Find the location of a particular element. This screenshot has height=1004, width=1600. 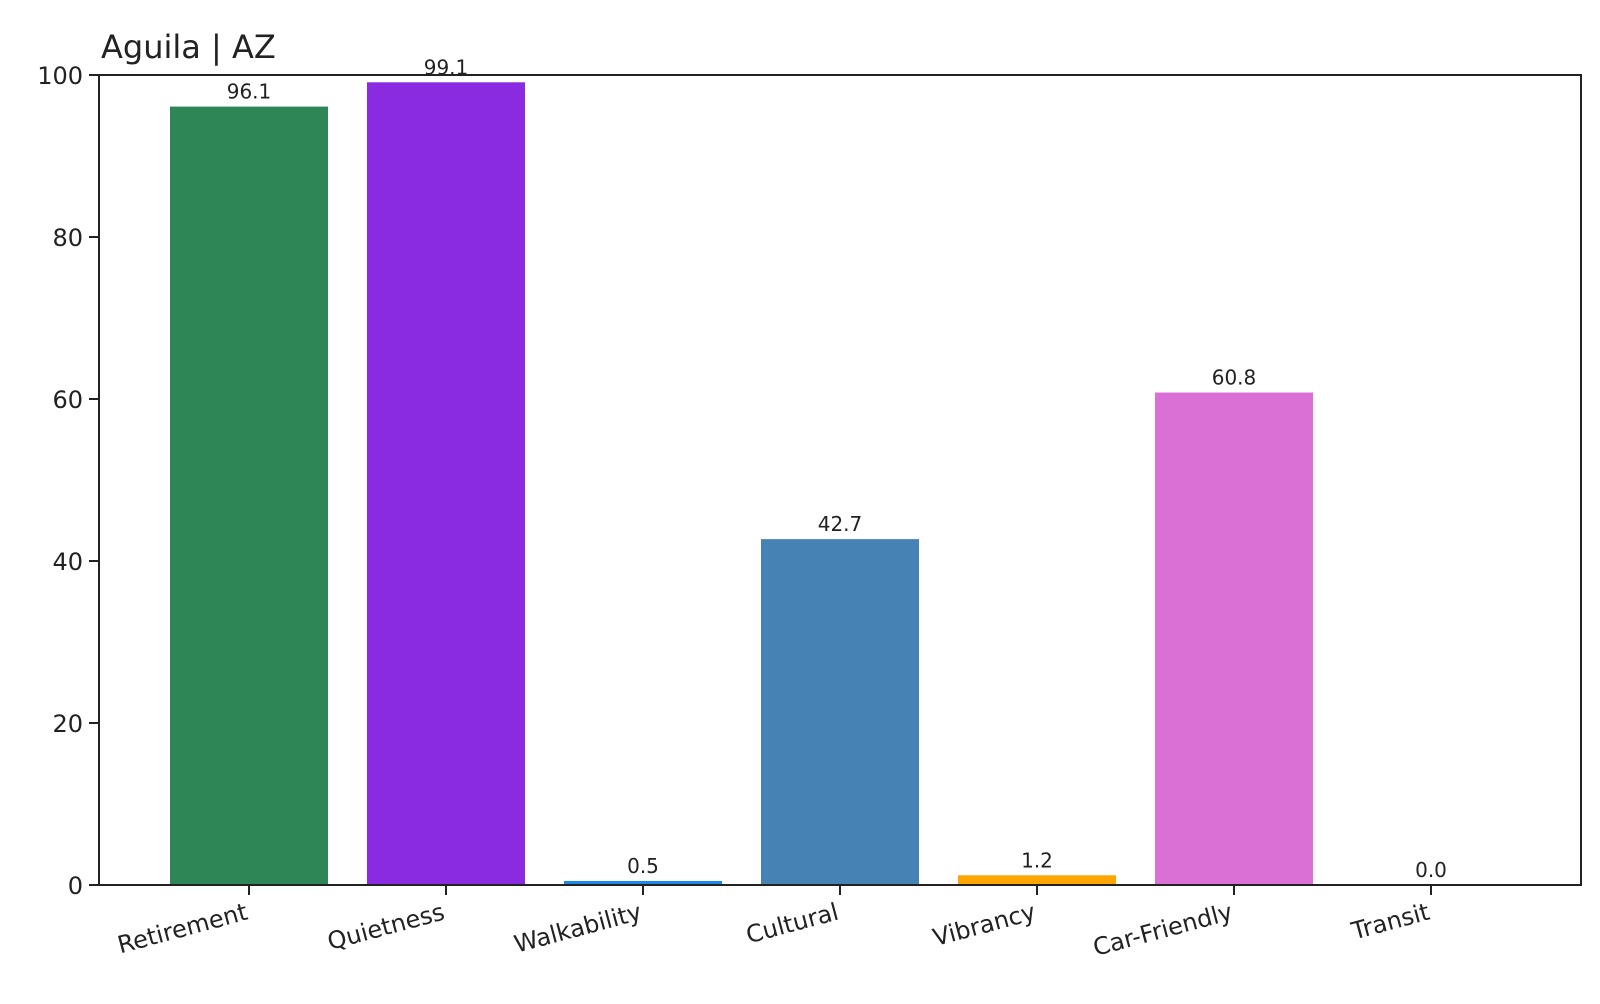

x-tick-label: Car-Friendly is located at coordinates (1163, 930).